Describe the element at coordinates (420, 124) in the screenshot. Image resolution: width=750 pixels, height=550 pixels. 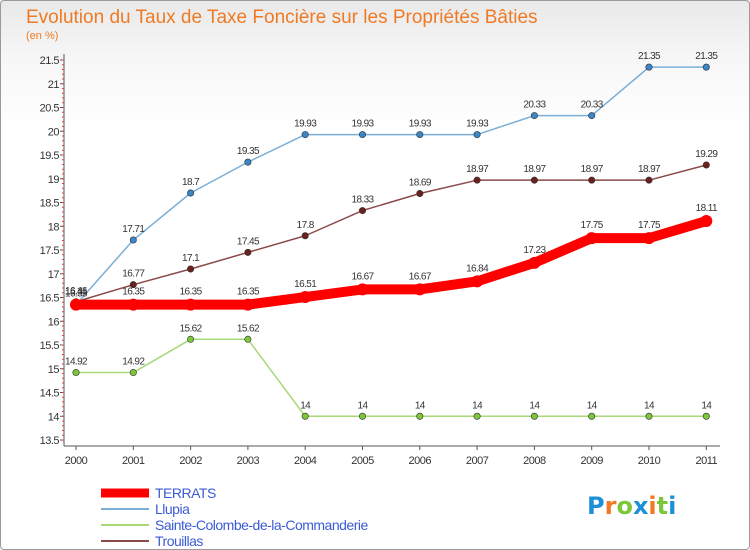
I see `series-1-data-label: 19.93` at that location.